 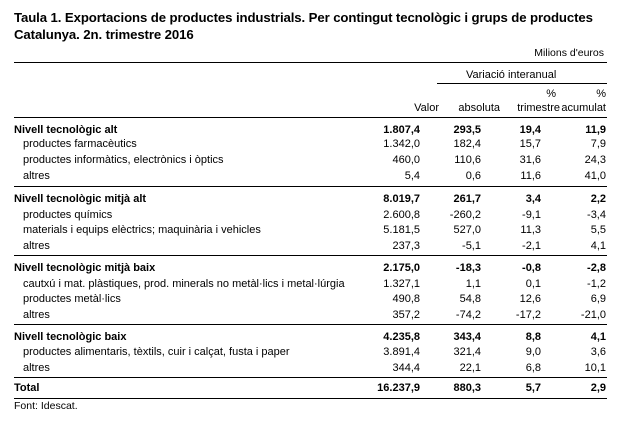 What do you see at coordinates (479, 108) in the screenshot?
I see `header-absoluta: absoluta` at bounding box center [479, 108].